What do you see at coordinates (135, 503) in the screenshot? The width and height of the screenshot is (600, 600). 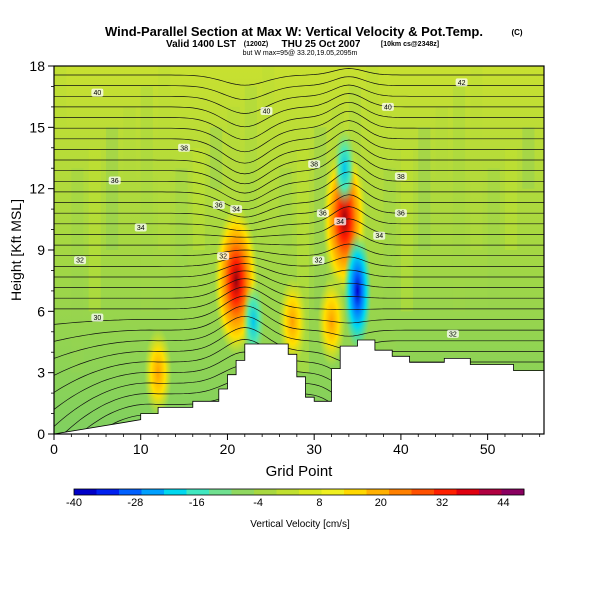 I see `colorbar-tick-label: -28` at bounding box center [135, 503].